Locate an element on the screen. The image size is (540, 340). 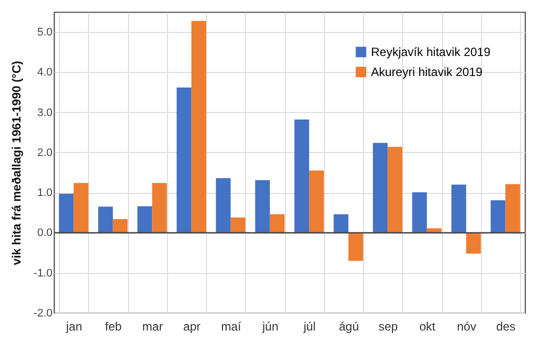
y-axis-title: vik hita frá meðallagi 1961-1990 (°C) is located at coordinates (17, 163).